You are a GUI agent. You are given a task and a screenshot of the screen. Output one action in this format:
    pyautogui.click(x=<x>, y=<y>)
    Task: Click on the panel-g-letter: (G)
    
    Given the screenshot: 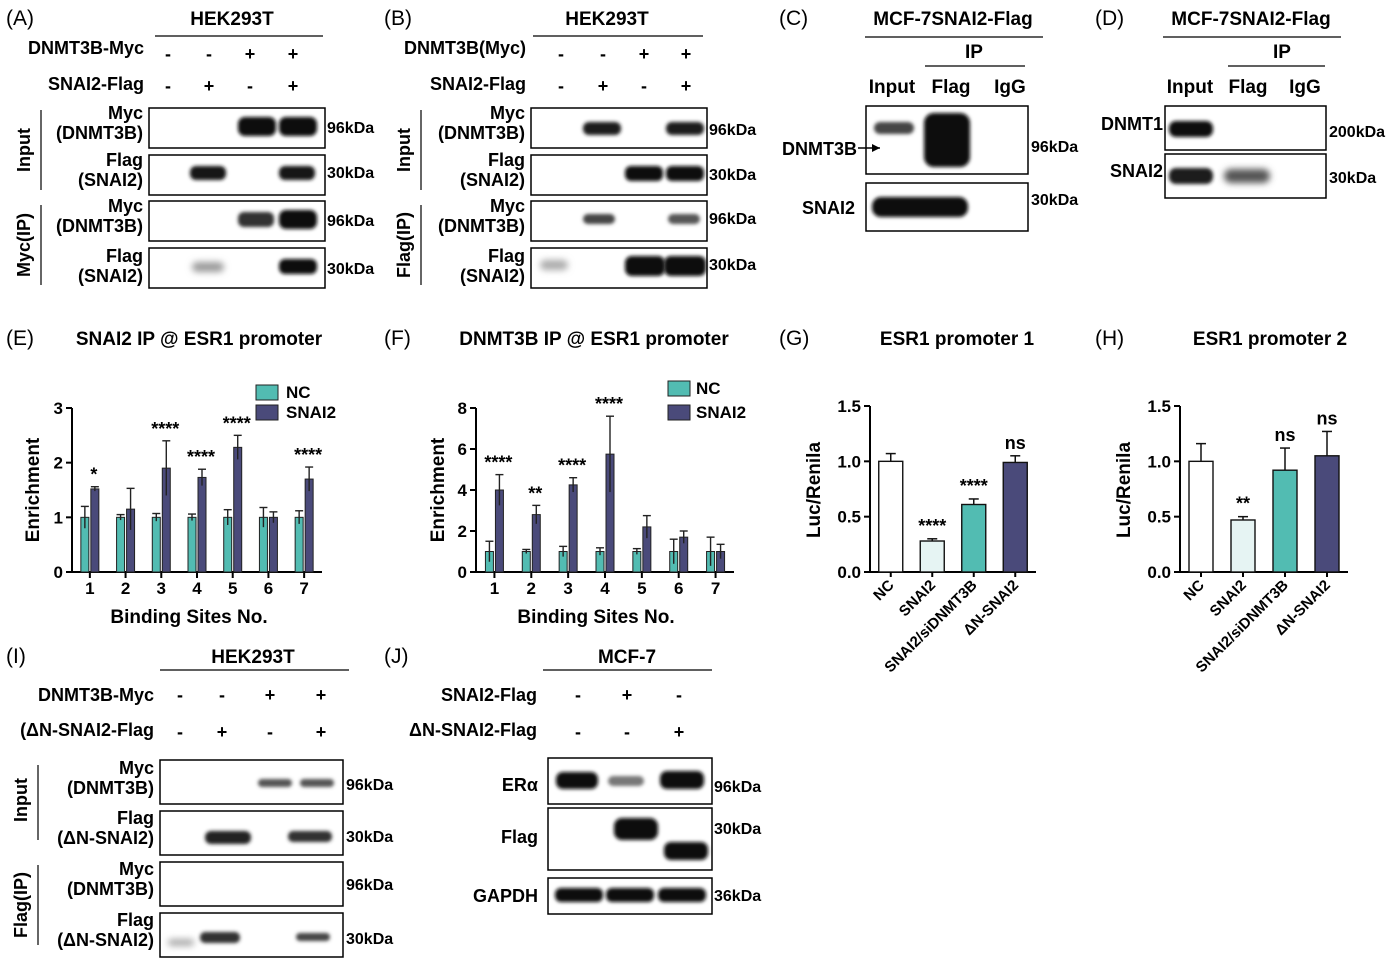 What is the action you would take?
    pyautogui.click(x=794, y=338)
    